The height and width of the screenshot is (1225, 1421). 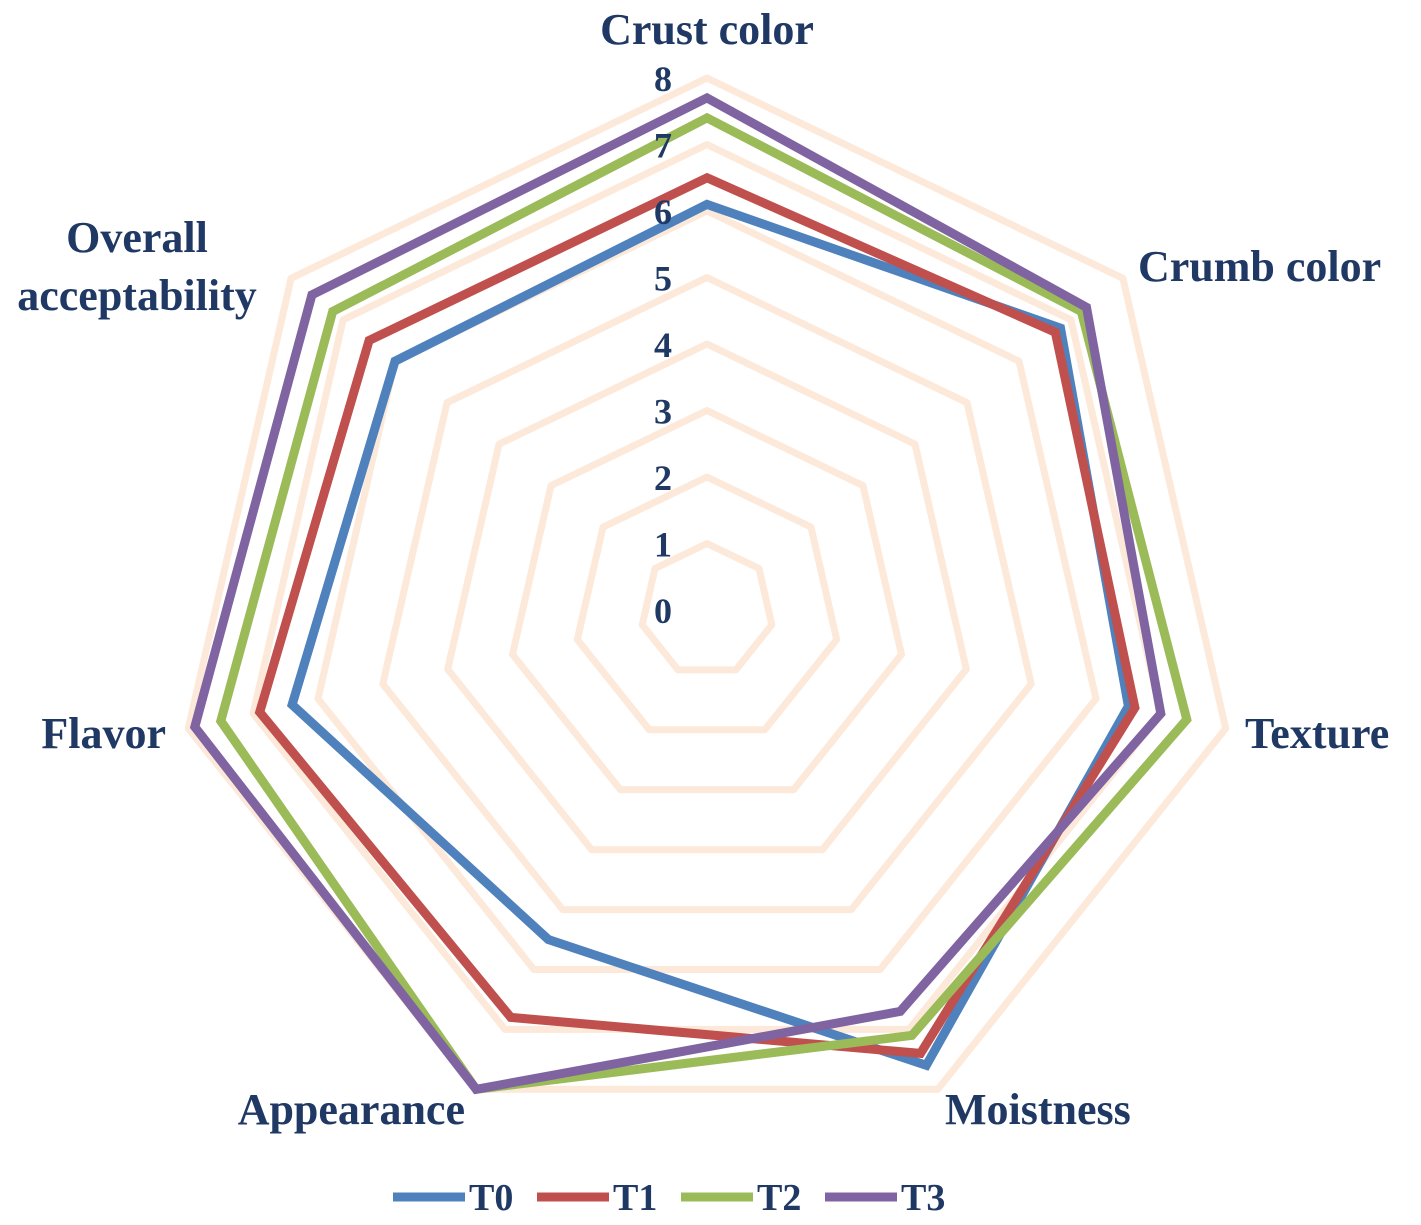 I want to click on tick-label: 7, so click(x=663, y=146).